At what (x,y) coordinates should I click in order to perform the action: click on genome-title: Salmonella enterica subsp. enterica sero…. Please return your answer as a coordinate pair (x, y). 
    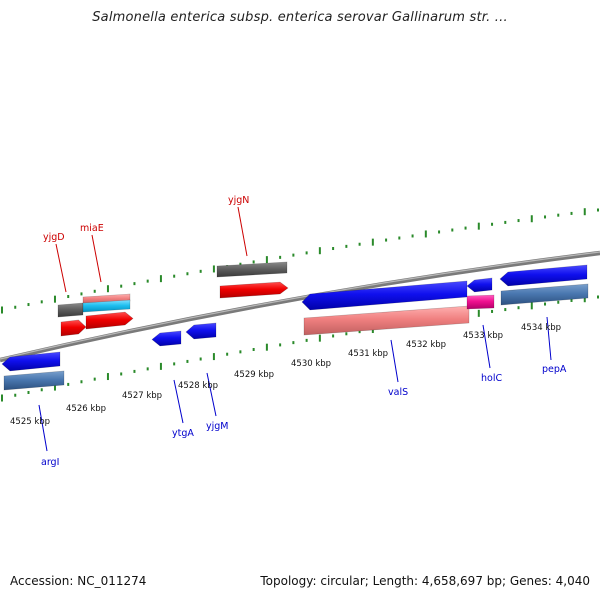
    Looking at the image, I should click on (300, 17).